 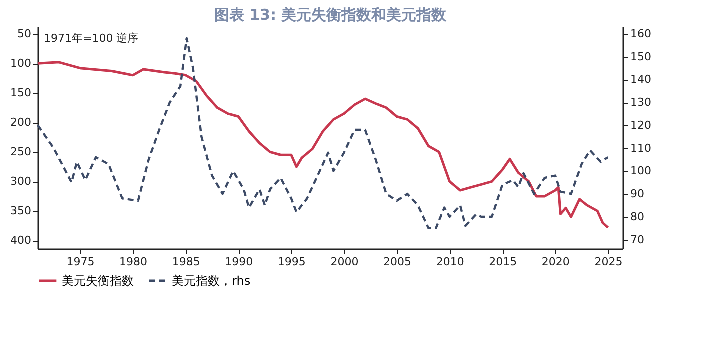 What do you see at coordinates (637, 194) in the screenshot?
I see `y2-tick-label: 90` at bounding box center [637, 194].